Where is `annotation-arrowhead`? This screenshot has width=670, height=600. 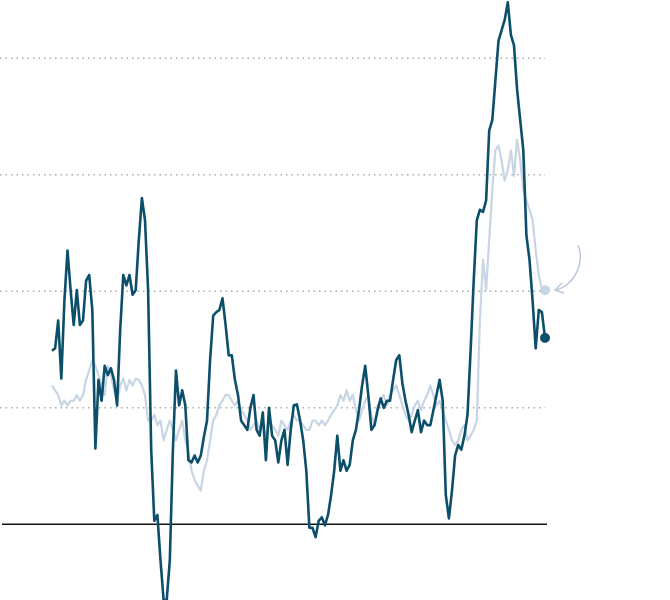 annotation-arrowhead is located at coordinates (559, 288).